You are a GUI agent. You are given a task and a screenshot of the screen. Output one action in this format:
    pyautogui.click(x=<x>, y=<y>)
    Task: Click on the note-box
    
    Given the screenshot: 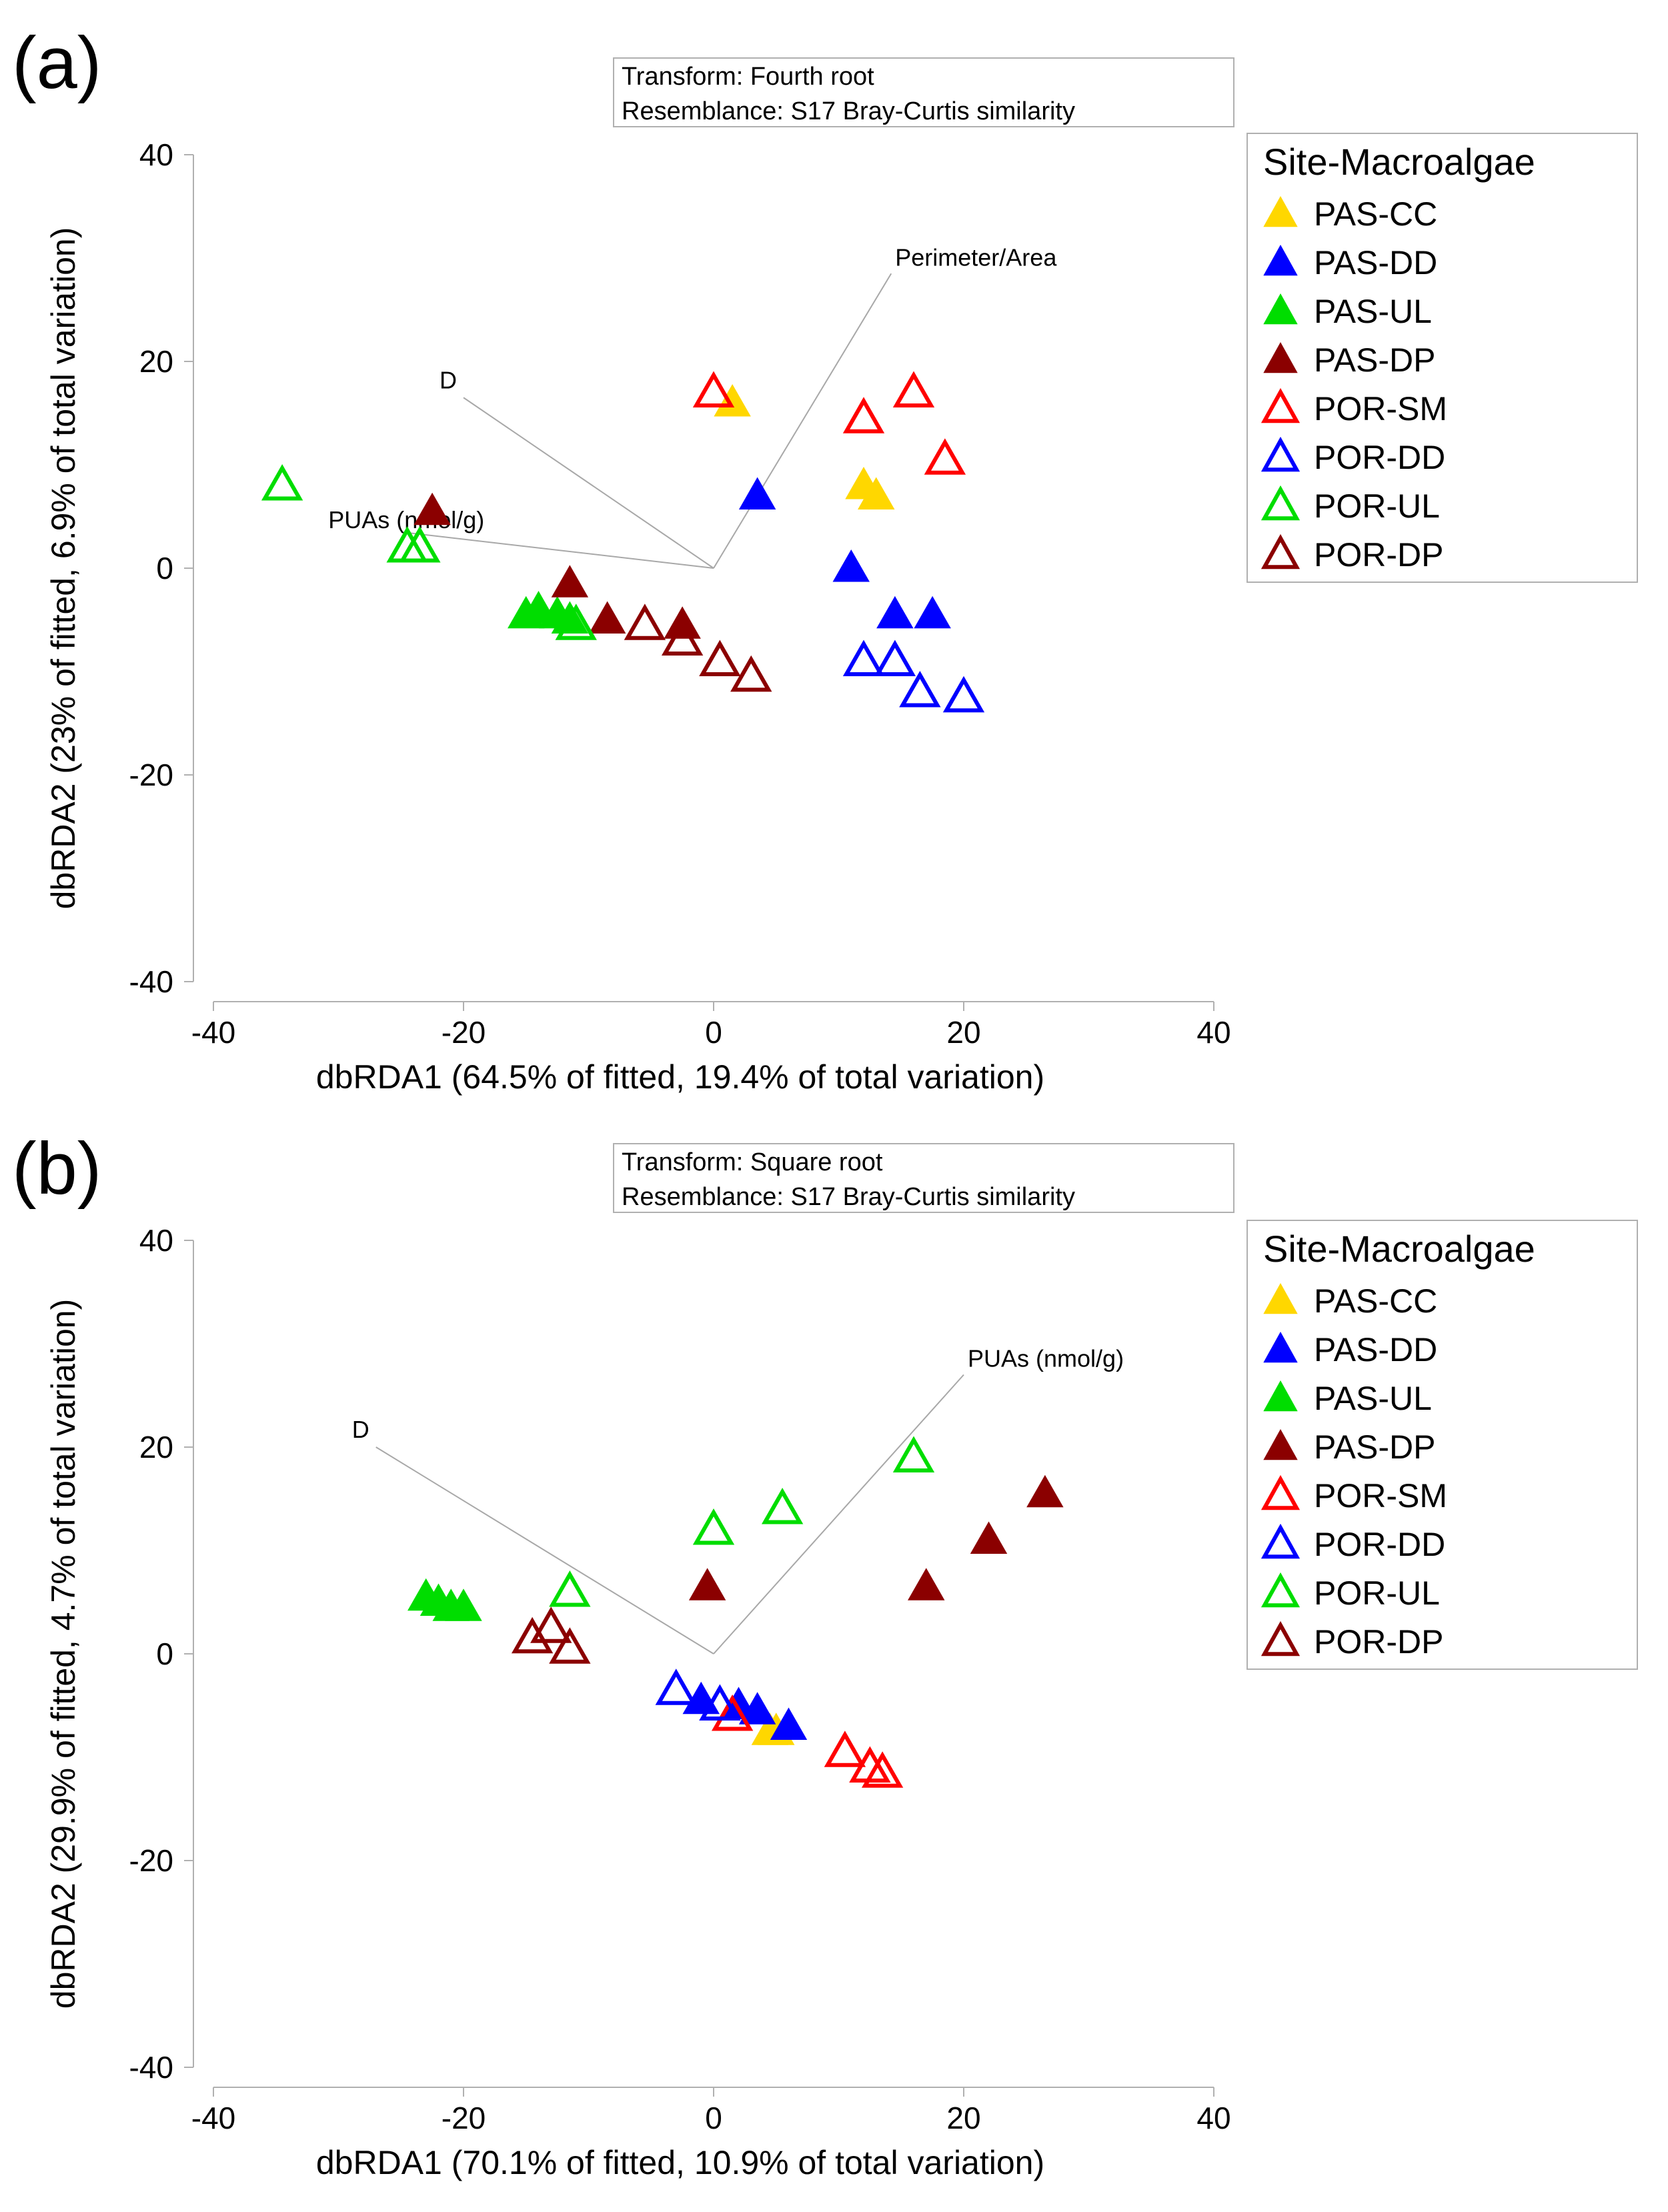 What is the action you would take?
    pyautogui.click(x=924, y=1178)
    